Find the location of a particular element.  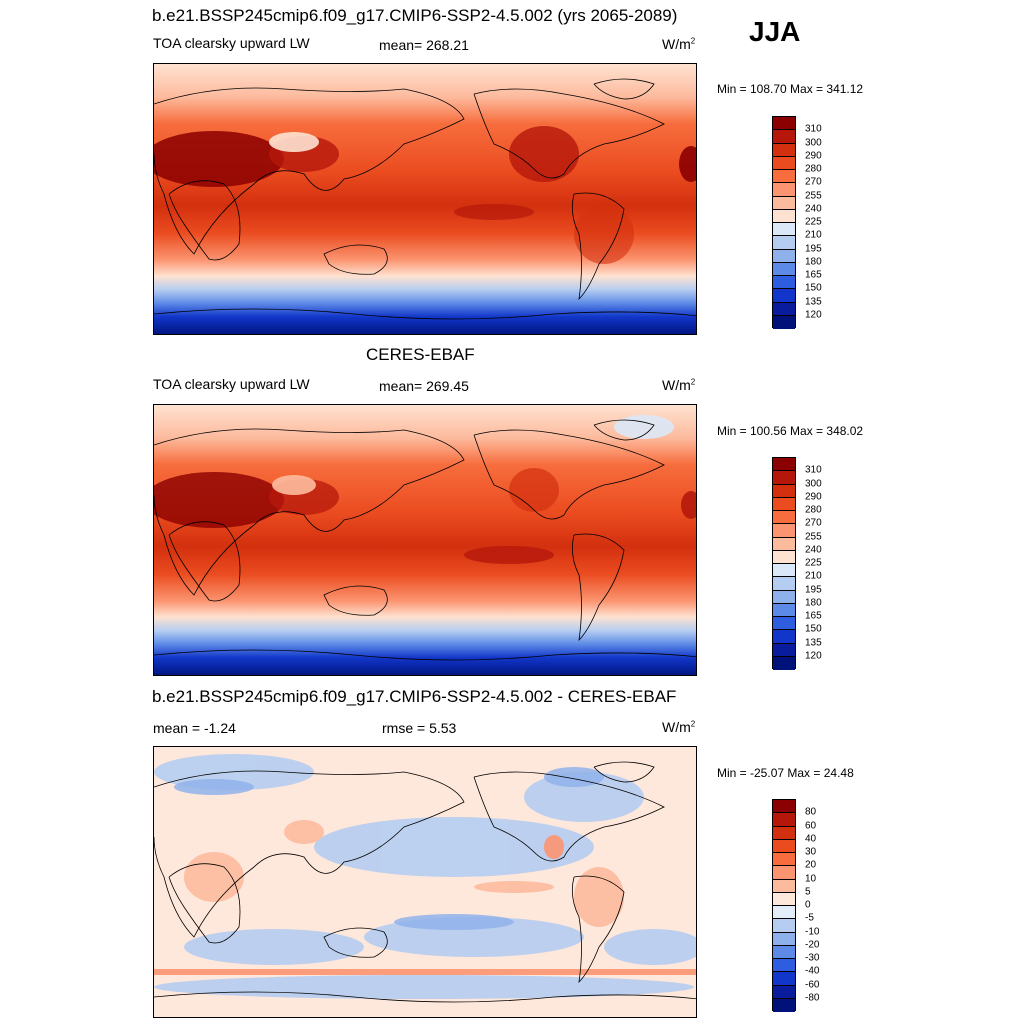

panel3-units: W/m2 is located at coordinates (679, 727).